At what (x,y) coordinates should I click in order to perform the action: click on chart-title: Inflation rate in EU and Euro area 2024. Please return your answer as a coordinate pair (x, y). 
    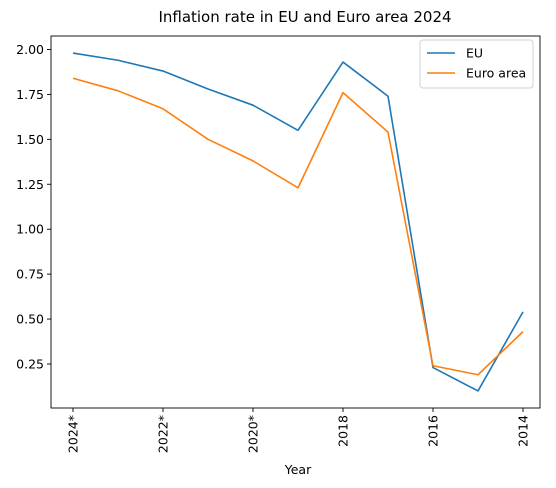
    Looking at the image, I should click on (304, 17).